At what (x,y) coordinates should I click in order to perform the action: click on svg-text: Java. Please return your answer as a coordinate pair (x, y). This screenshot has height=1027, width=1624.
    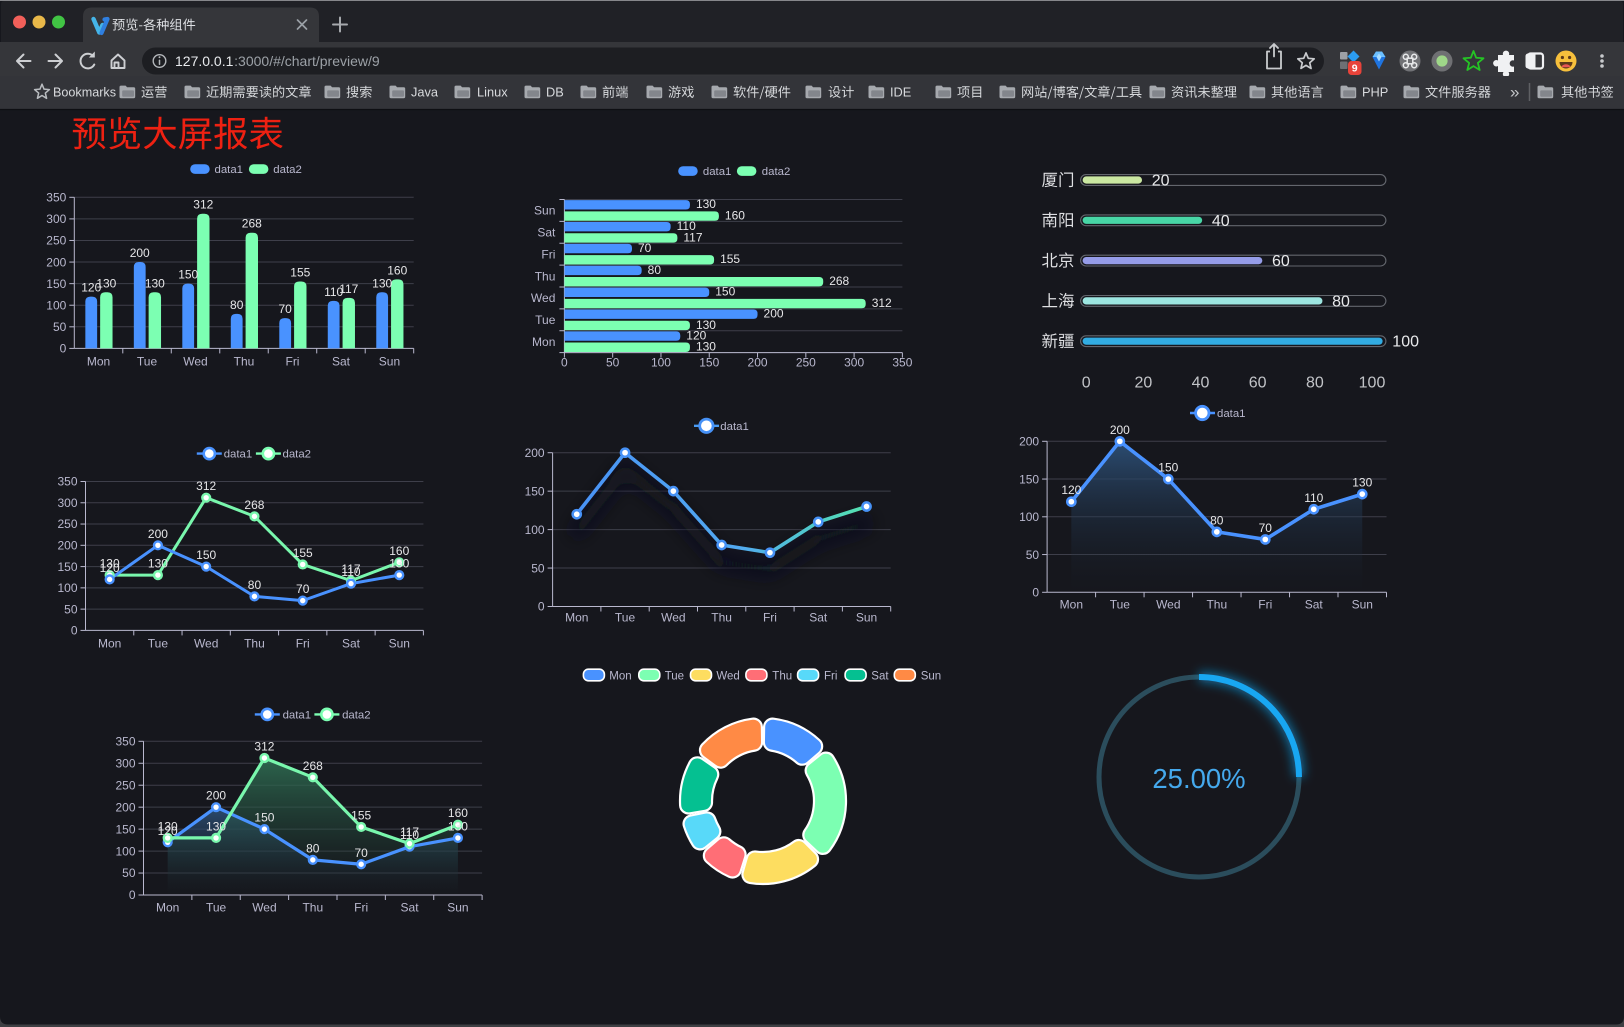
    Looking at the image, I should click on (425, 92).